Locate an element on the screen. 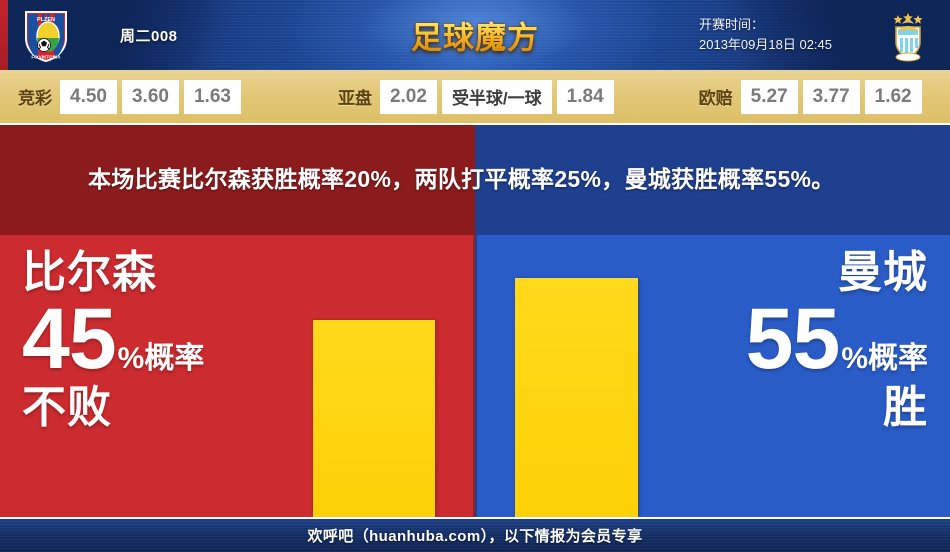 This screenshot has height=552, width=950. site-logo: 足球魔方 is located at coordinates (475, 35).